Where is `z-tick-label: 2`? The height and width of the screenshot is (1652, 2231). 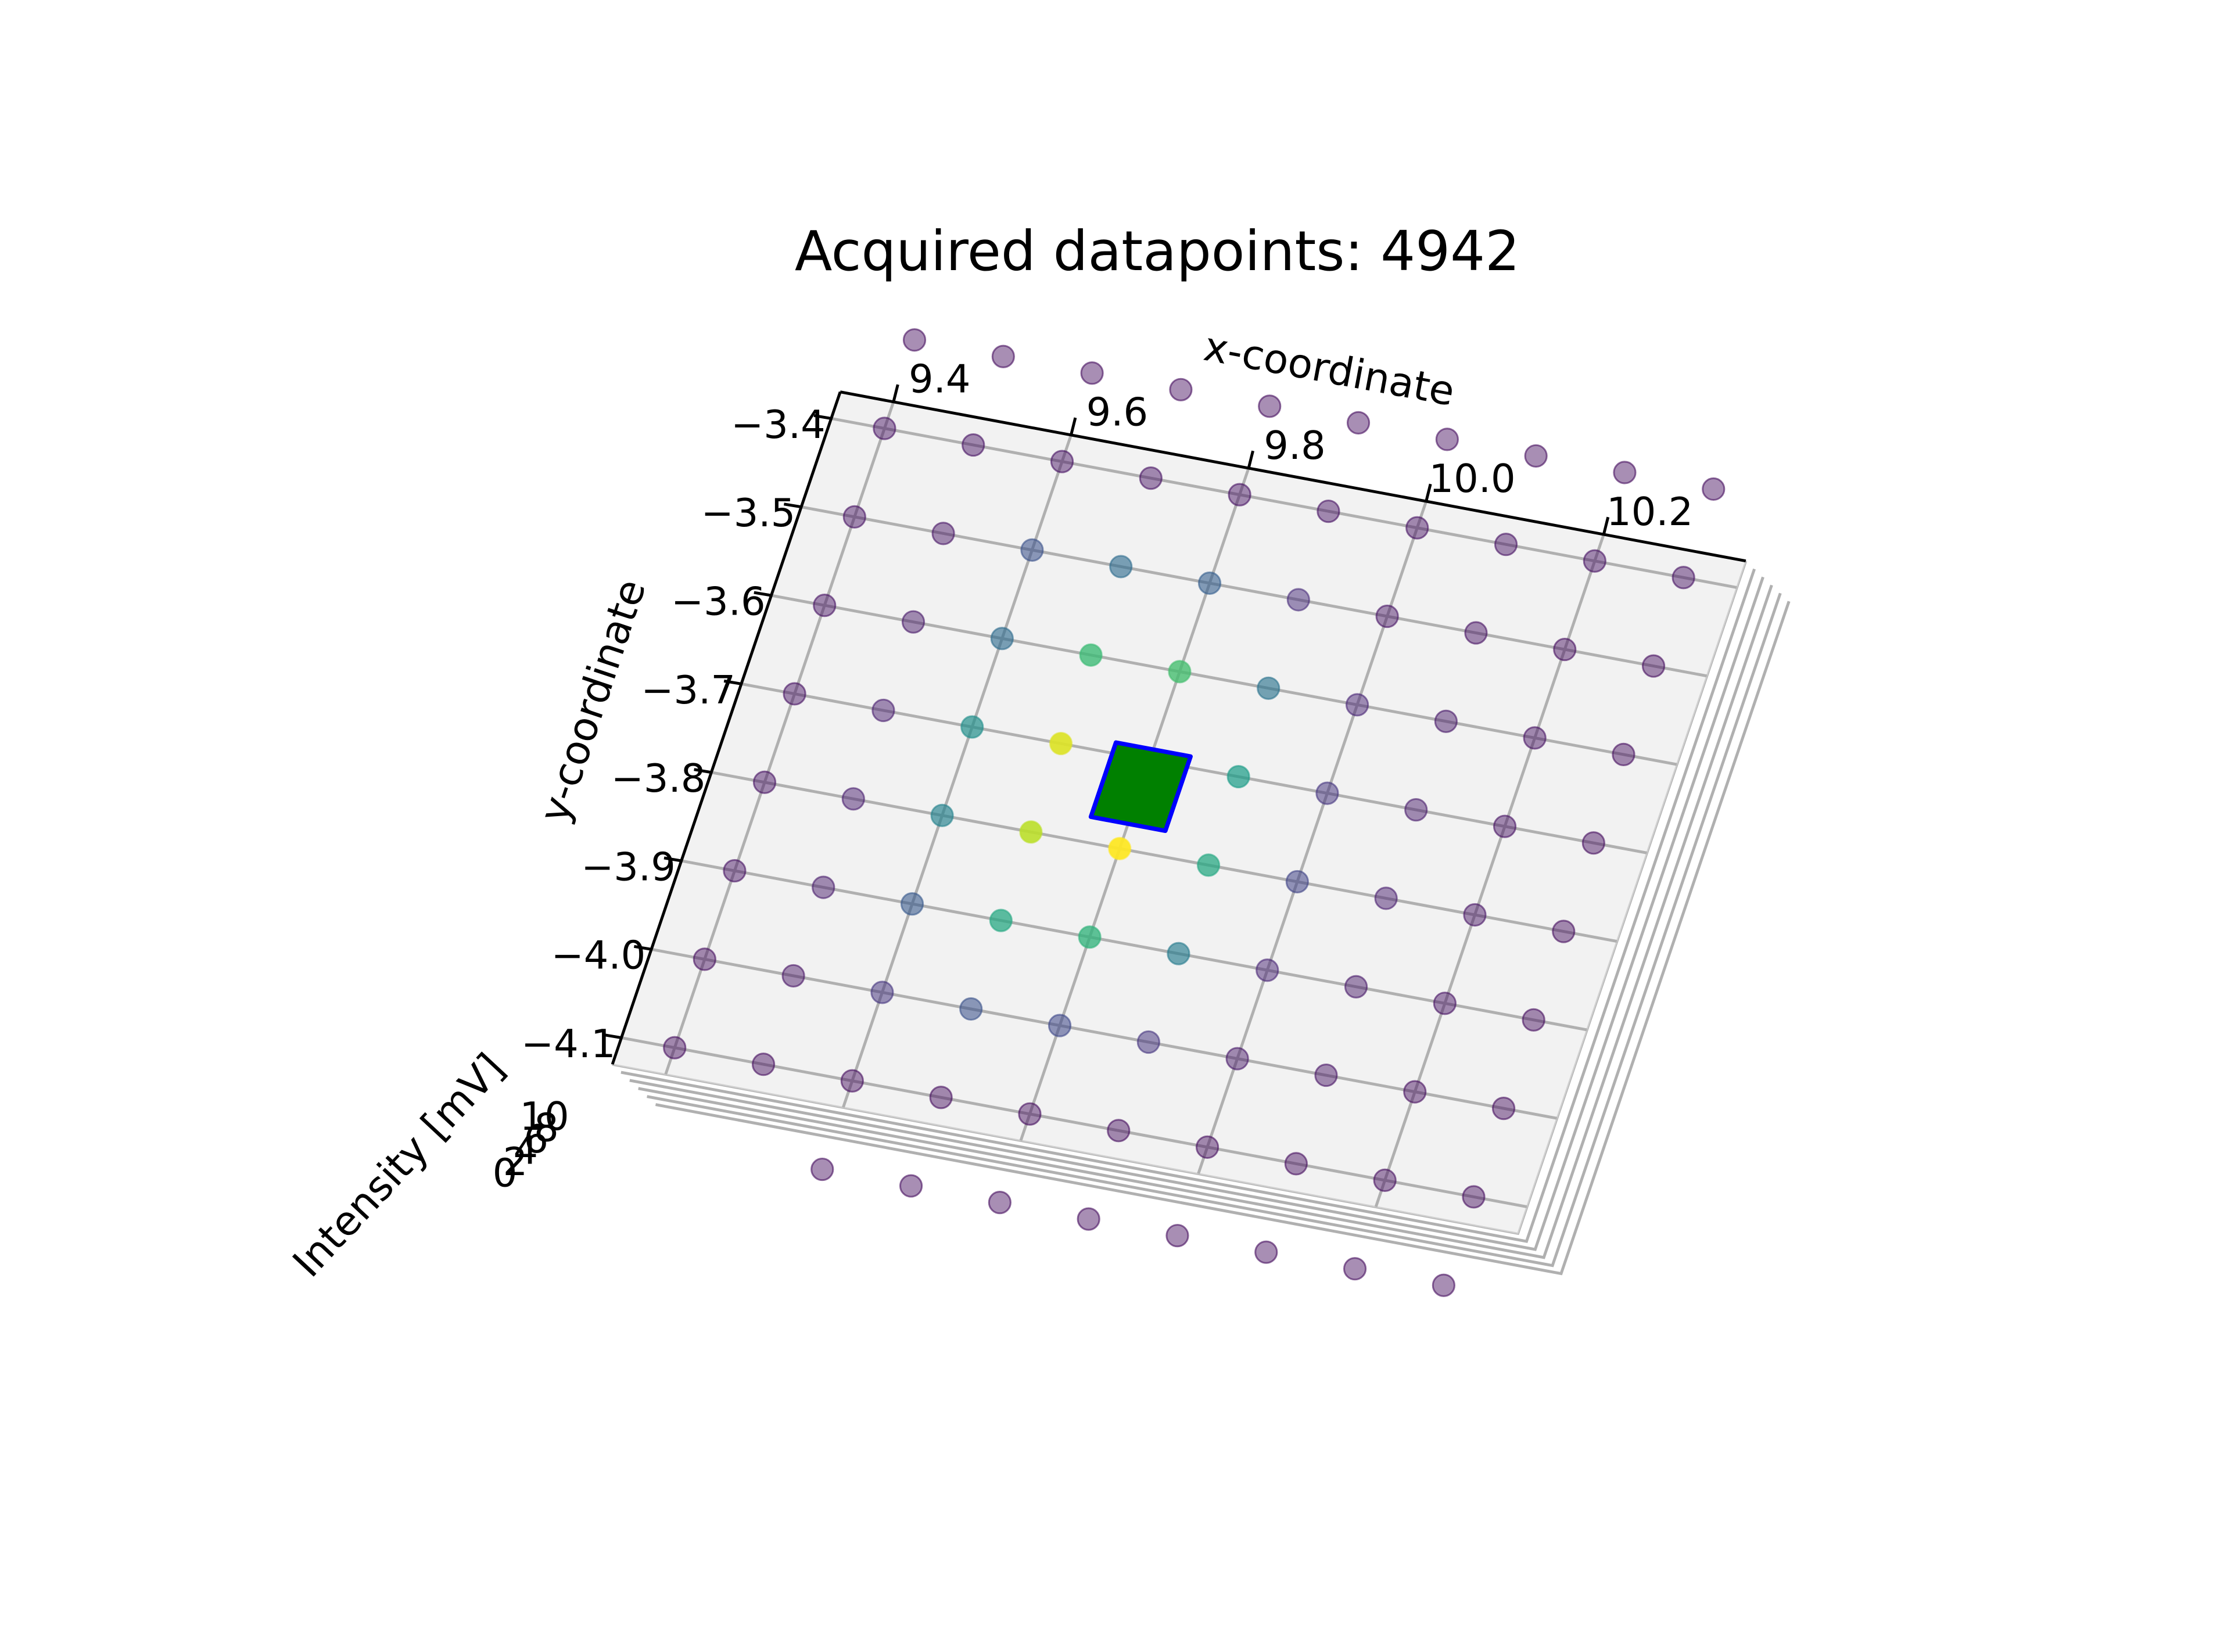 z-tick-label: 2 is located at coordinates (515, 1161).